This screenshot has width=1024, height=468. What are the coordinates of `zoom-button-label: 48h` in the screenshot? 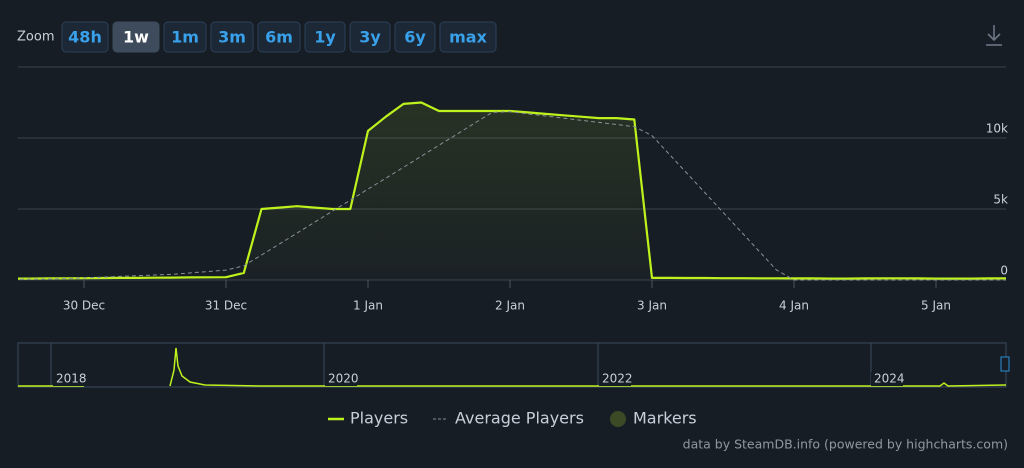 It's located at (85, 37).